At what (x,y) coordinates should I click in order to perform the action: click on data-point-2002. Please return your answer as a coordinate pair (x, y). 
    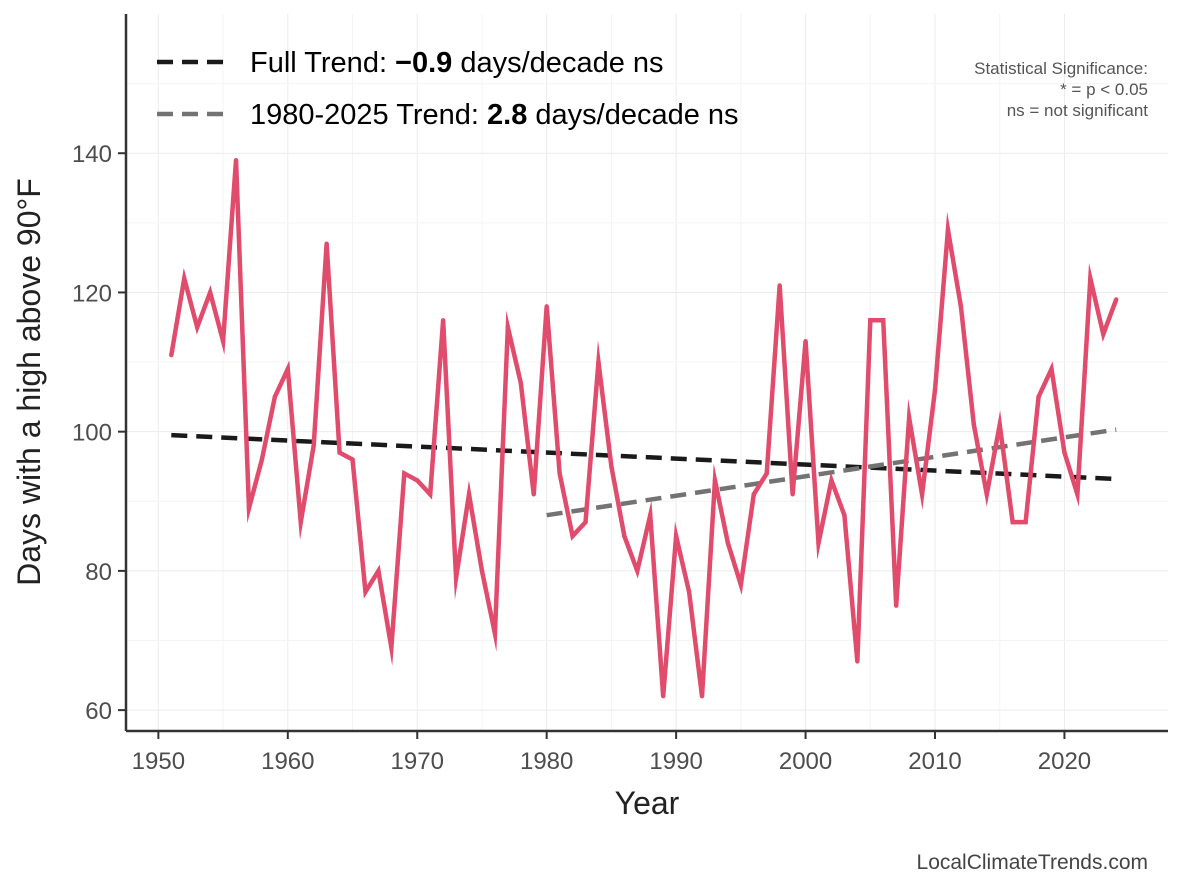
    Looking at the image, I should click on (831, 480).